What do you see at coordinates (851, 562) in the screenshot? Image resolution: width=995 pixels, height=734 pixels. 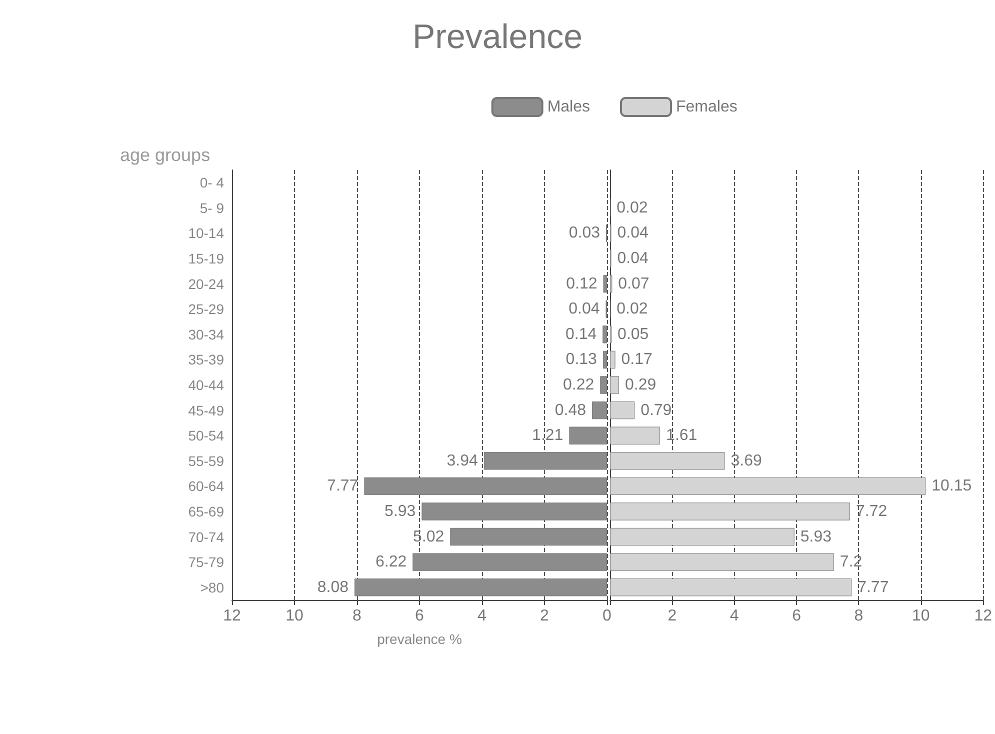 I see `data-label: 7.2` at bounding box center [851, 562].